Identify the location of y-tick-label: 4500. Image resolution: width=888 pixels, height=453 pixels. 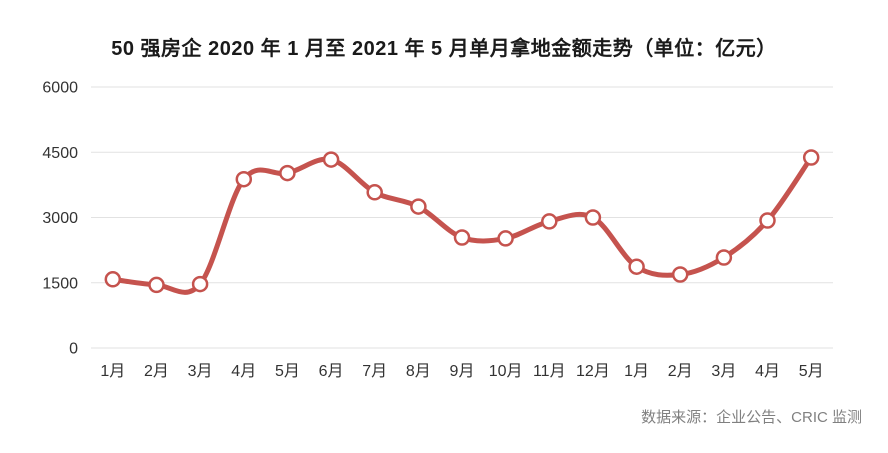
(60, 153).